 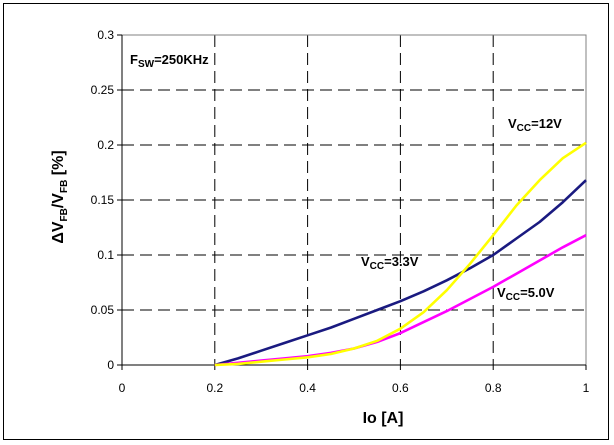 I want to click on x-tick-label: 0.8, so click(x=493, y=388).